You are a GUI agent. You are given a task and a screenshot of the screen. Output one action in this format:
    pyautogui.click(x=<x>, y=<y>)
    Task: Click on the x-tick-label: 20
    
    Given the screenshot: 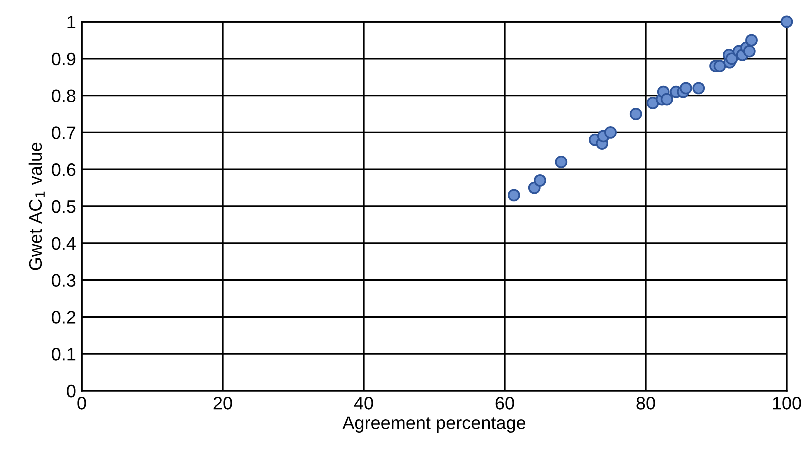 What is the action you would take?
    pyautogui.click(x=223, y=403)
    